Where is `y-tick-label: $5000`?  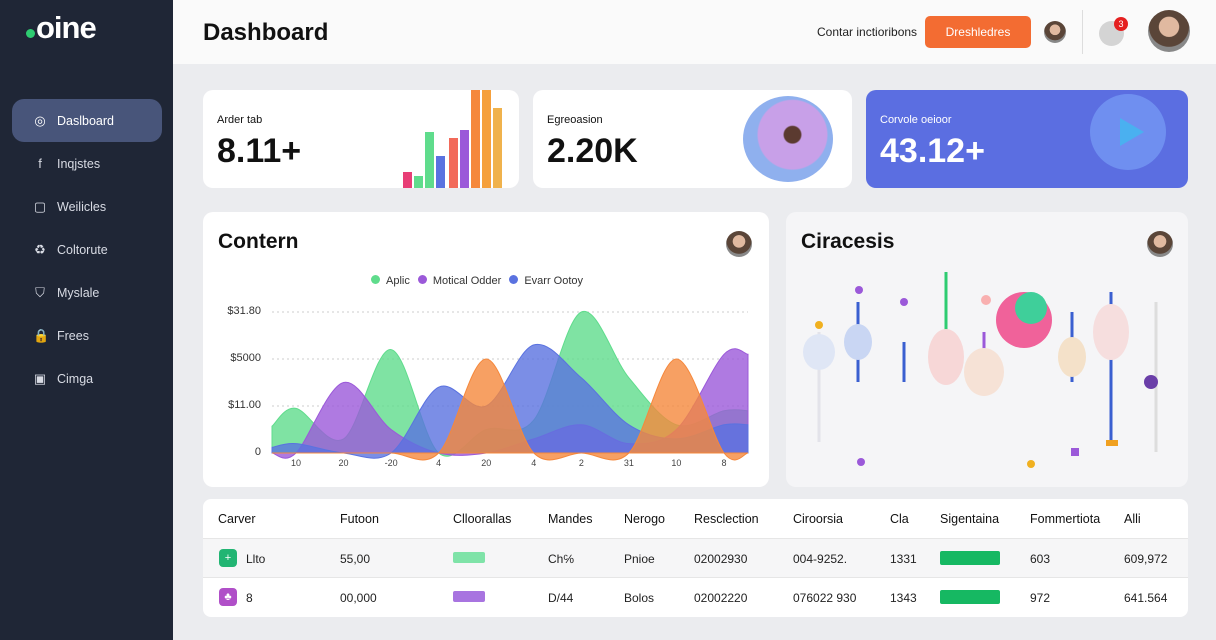
y-tick-label: $5000 is located at coordinates (245, 358).